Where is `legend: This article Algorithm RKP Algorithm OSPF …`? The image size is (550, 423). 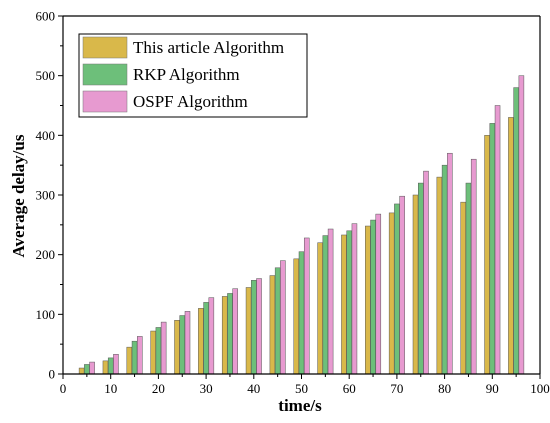 legend: This article Algorithm RKP Algorithm OSPF … is located at coordinates (193, 75).